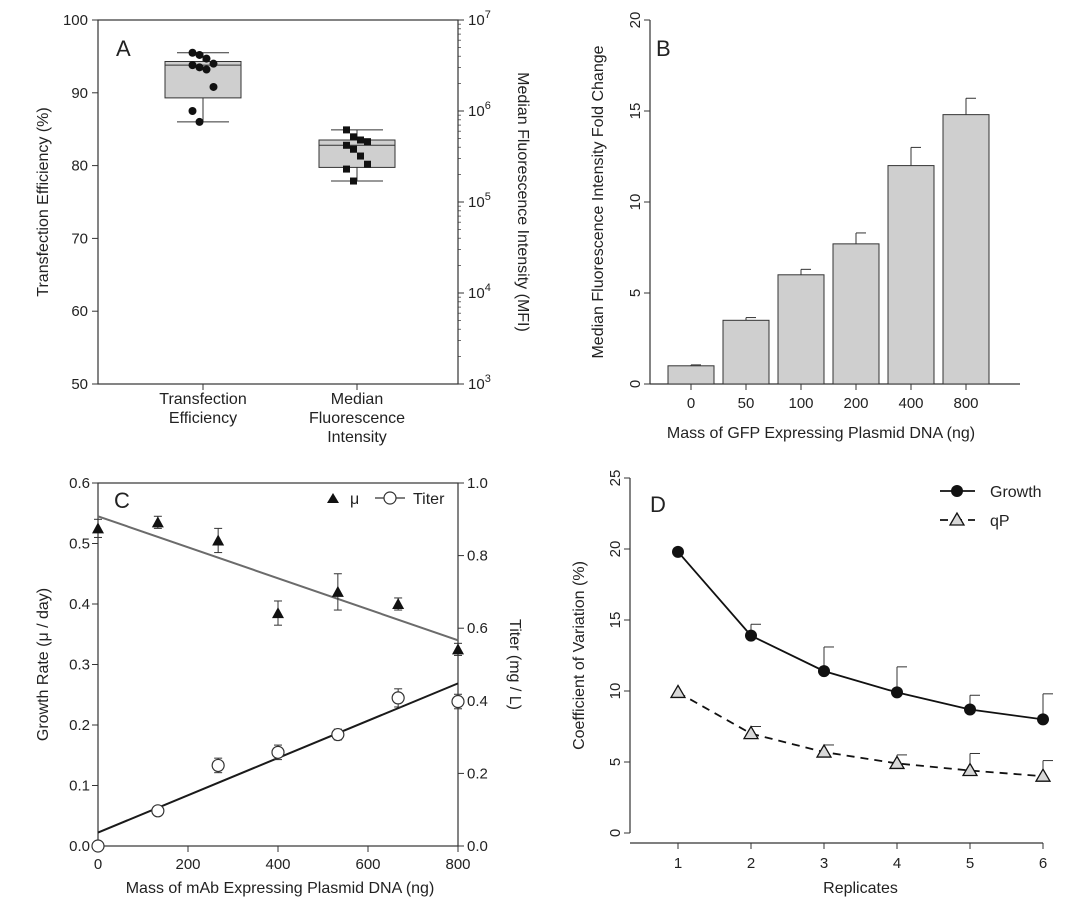 The image size is (1080, 915). I want to click on y2-tick-label: 10³, so click(479, 383).